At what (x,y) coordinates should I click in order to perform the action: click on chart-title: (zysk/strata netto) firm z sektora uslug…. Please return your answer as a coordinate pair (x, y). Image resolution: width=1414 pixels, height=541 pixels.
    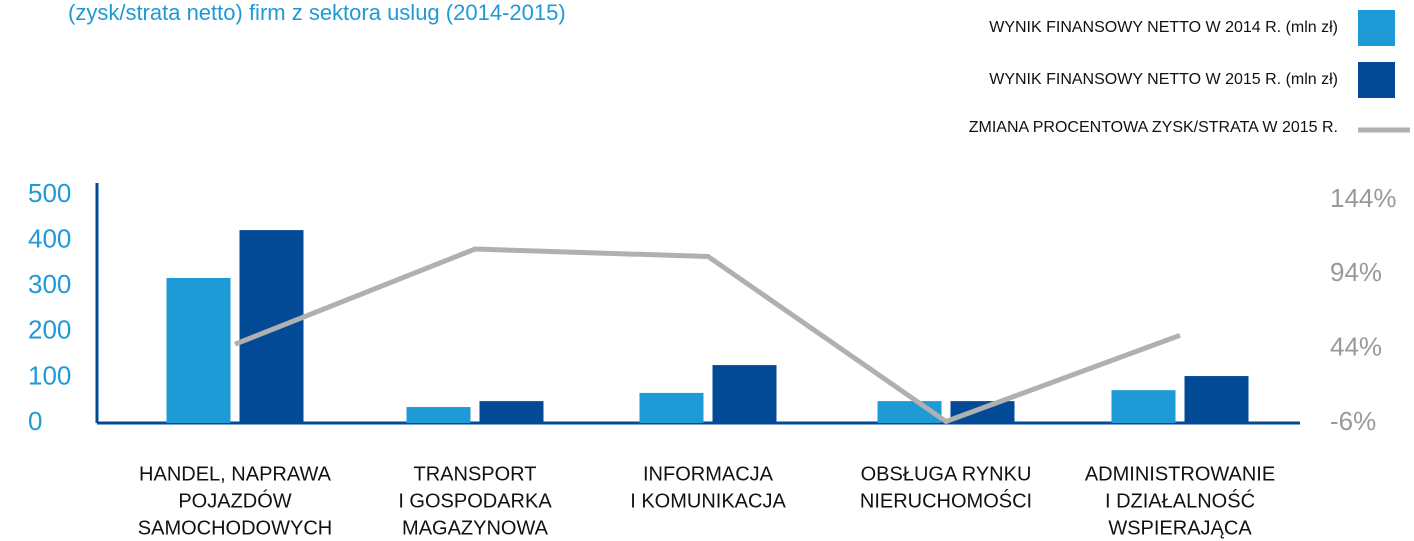
    Looking at the image, I should click on (317, 12).